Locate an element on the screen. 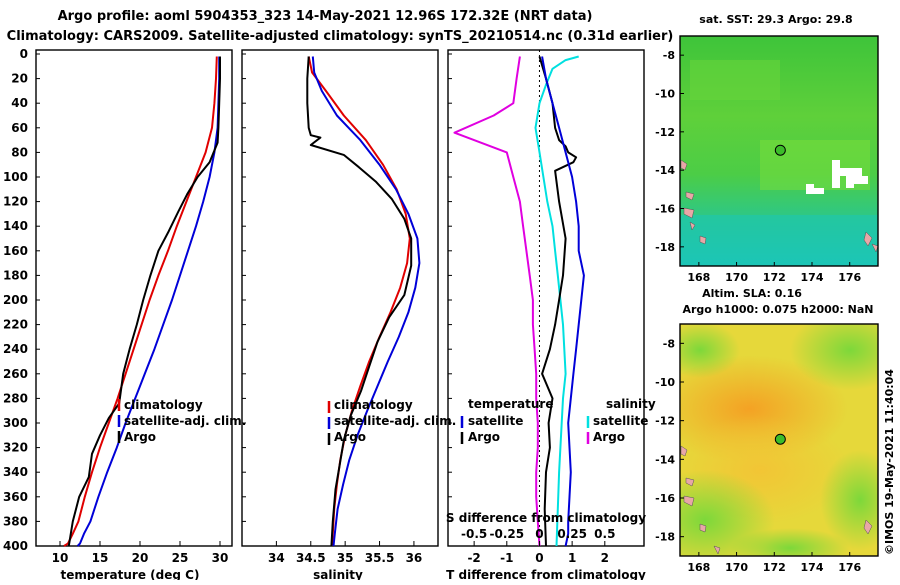 Image resolution: width=900 pixels, height=585 pixels. depth-tick-label: 180 is located at coordinates (15, 275).